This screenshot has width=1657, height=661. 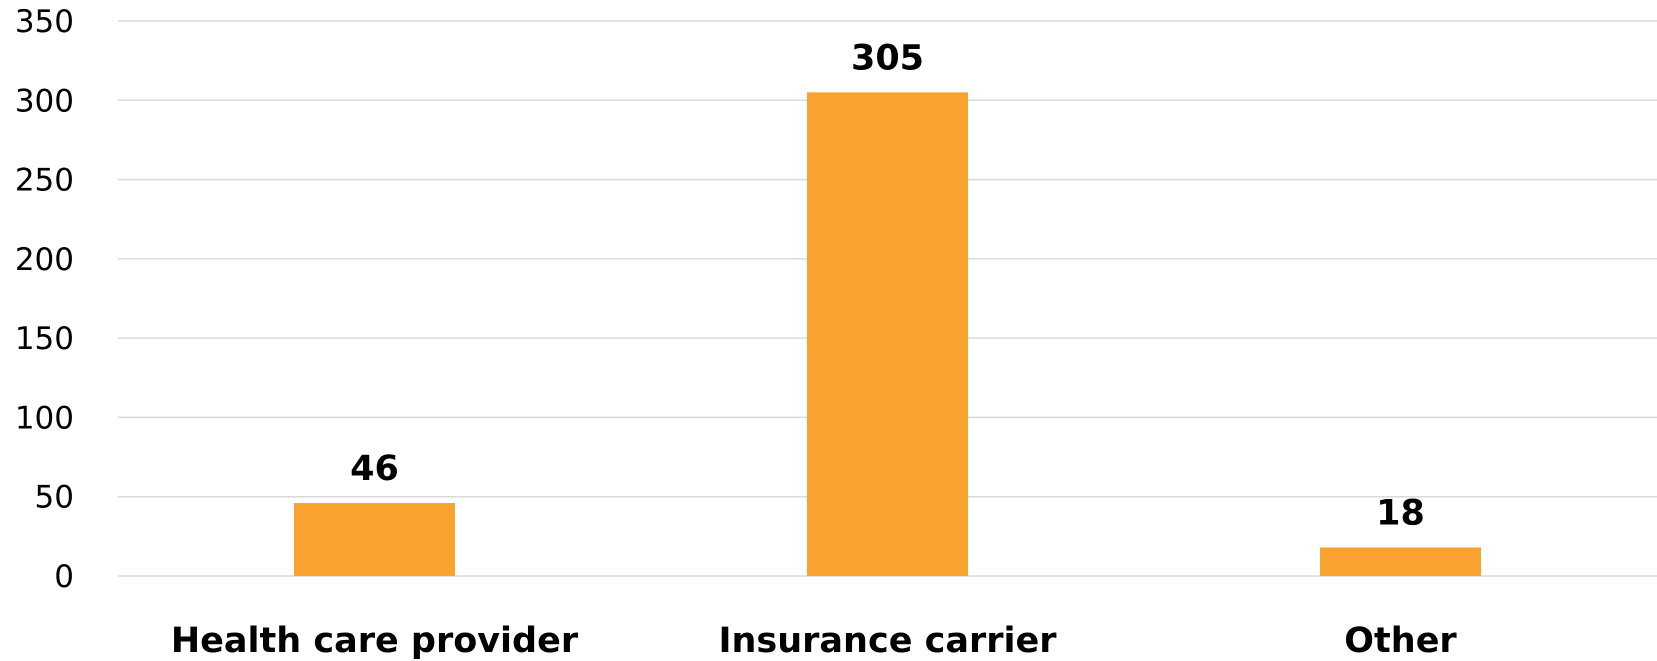 I want to click on y-tick-label: 200, so click(x=44, y=260).